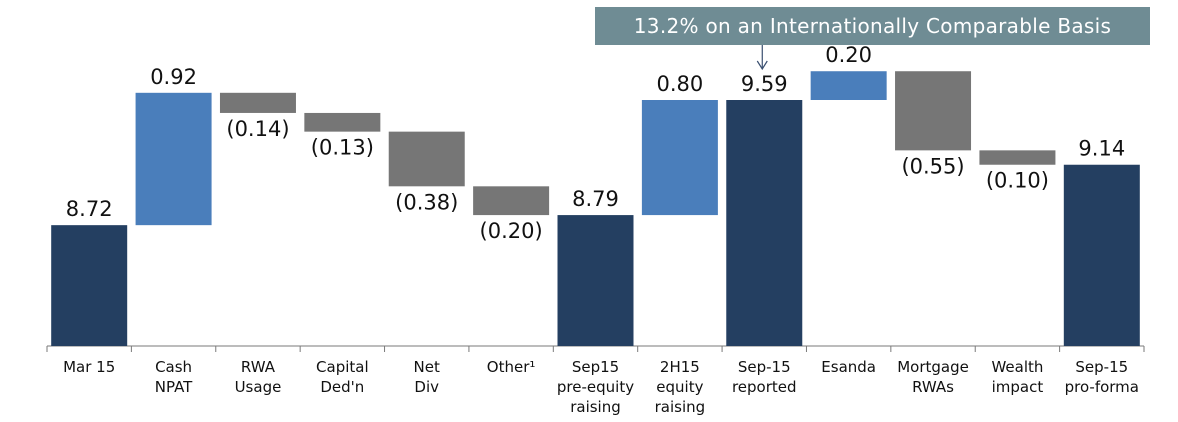 The width and height of the screenshot is (1178, 422). What do you see at coordinates (258, 367) in the screenshot?
I see `category-label: RWA` at bounding box center [258, 367].